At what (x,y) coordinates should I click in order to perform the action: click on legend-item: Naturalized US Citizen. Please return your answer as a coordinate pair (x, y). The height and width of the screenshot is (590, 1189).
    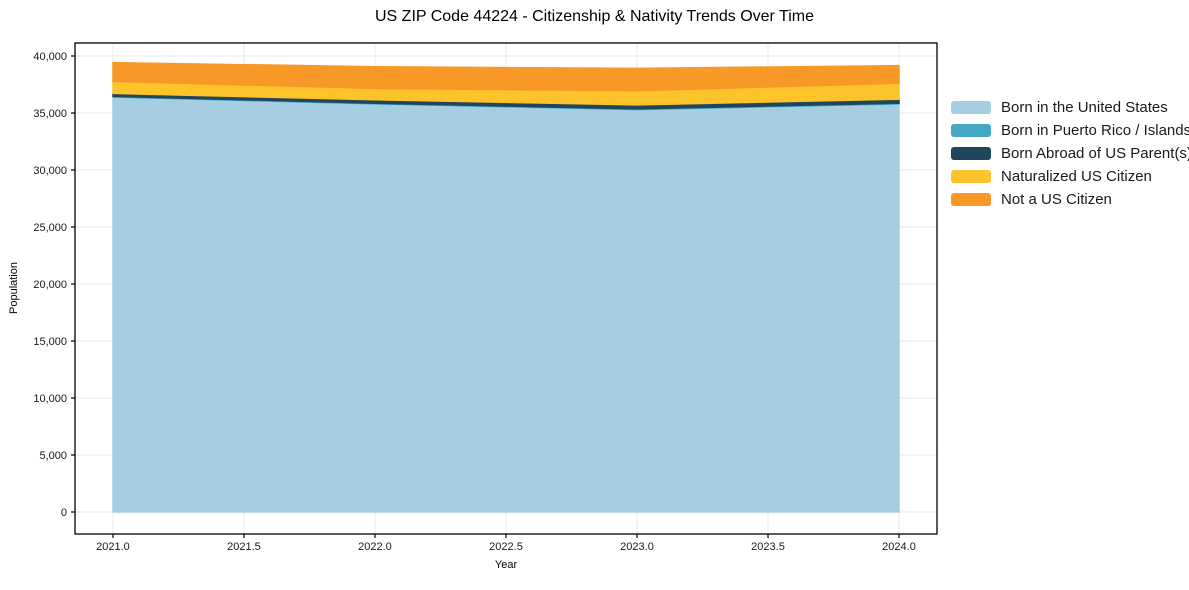
    Looking at the image, I should click on (1070, 176).